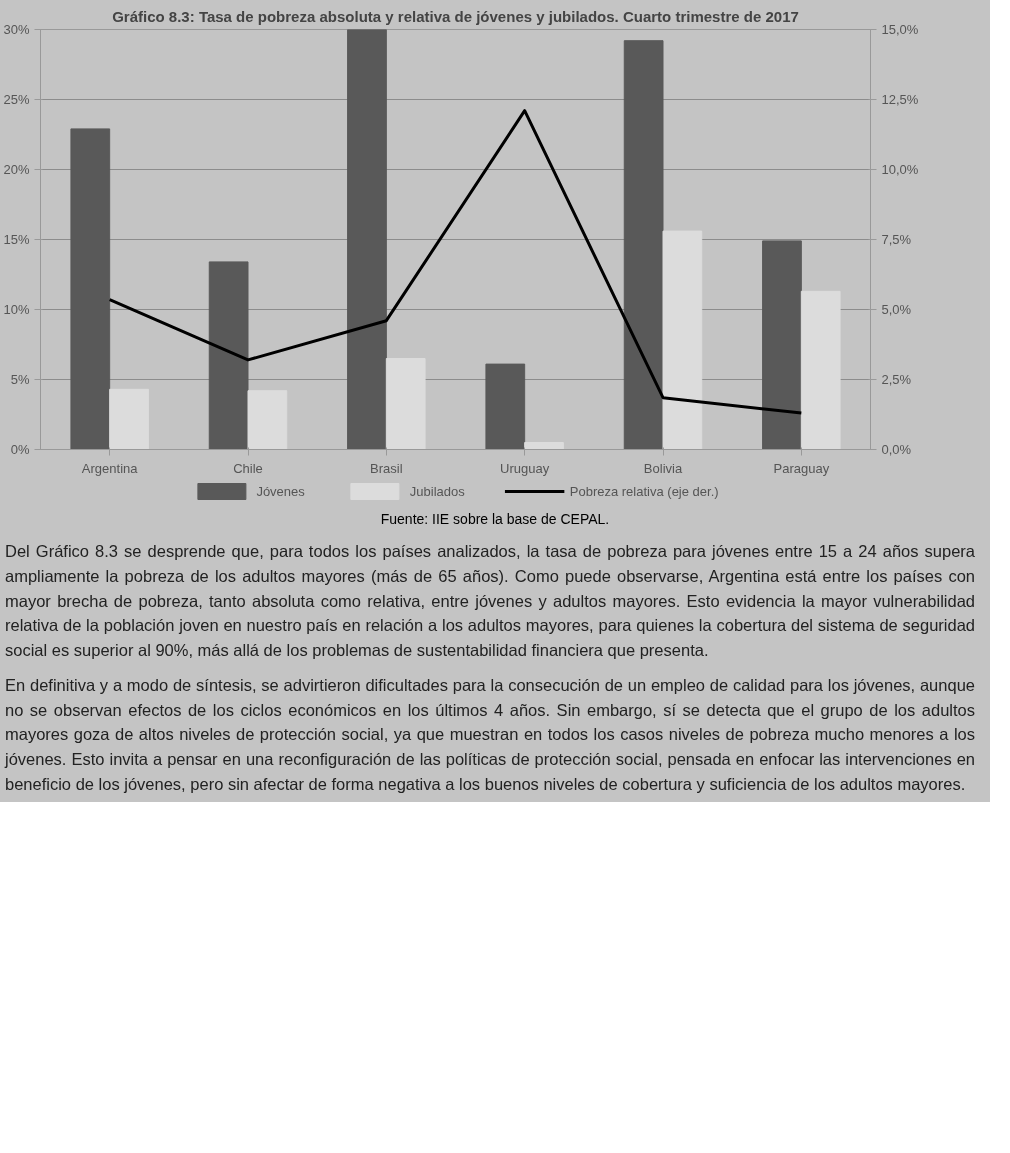 The height and width of the screenshot is (1153, 1010). Describe the element at coordinates (16, 169) in the screenshot. I see `y-tick-label: 20%` at that location.